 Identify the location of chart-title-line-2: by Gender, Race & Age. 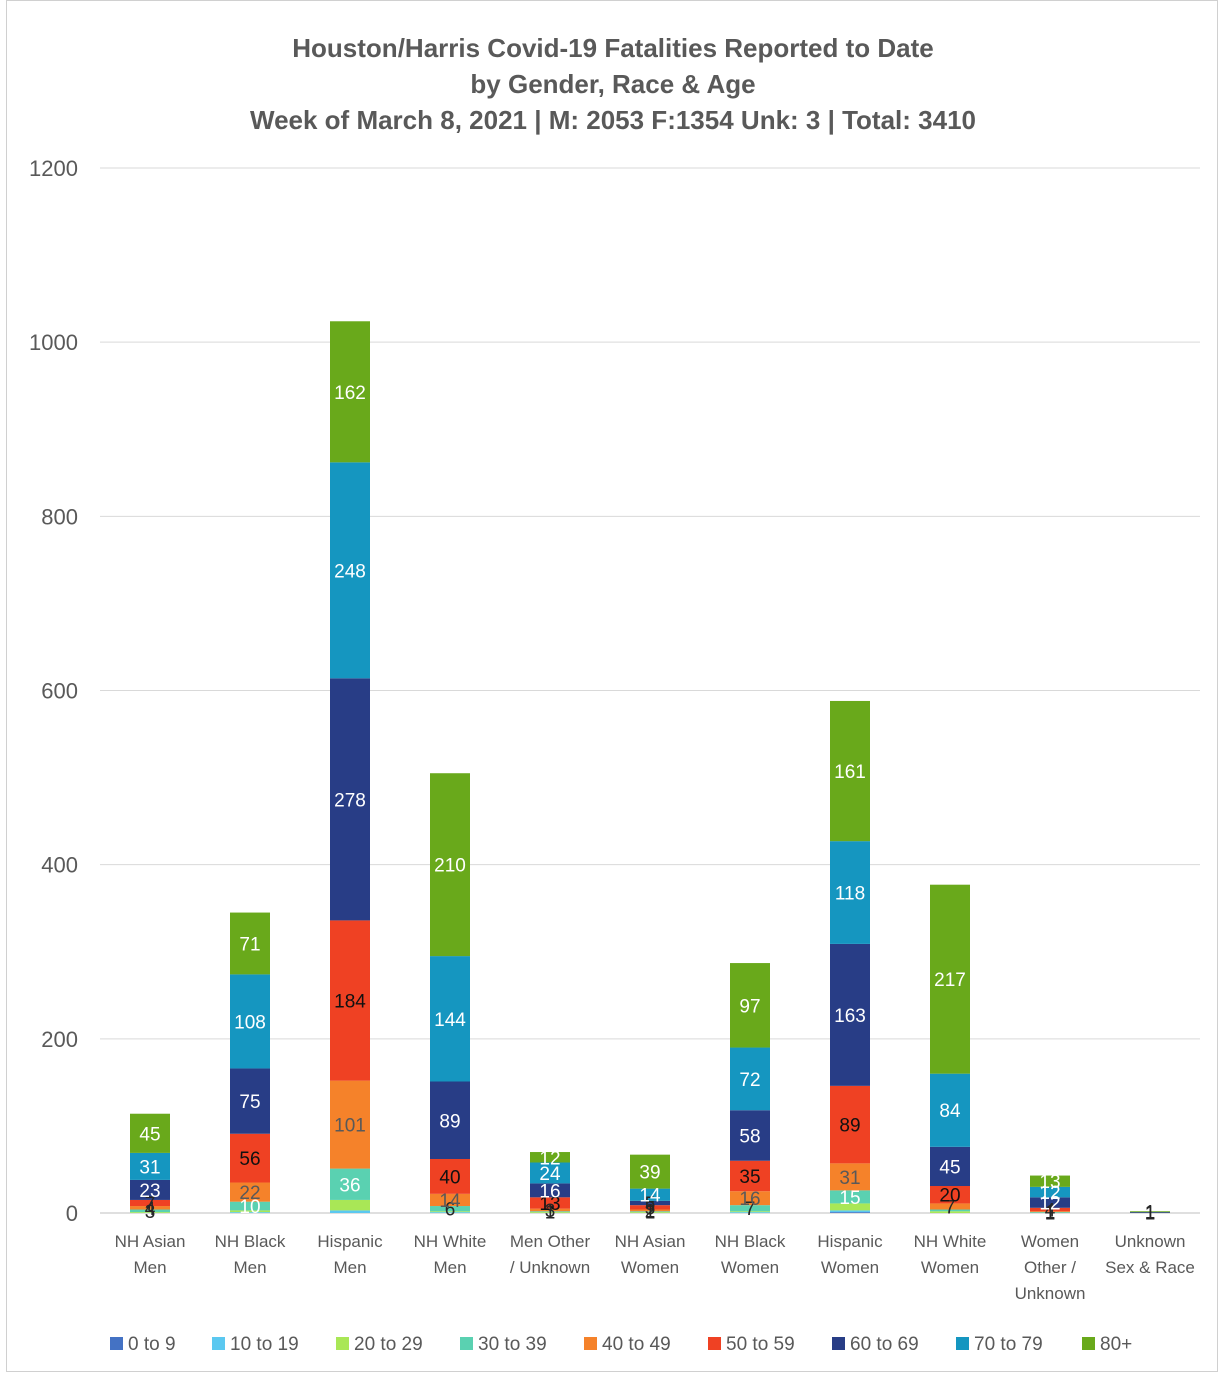
(613, 84).